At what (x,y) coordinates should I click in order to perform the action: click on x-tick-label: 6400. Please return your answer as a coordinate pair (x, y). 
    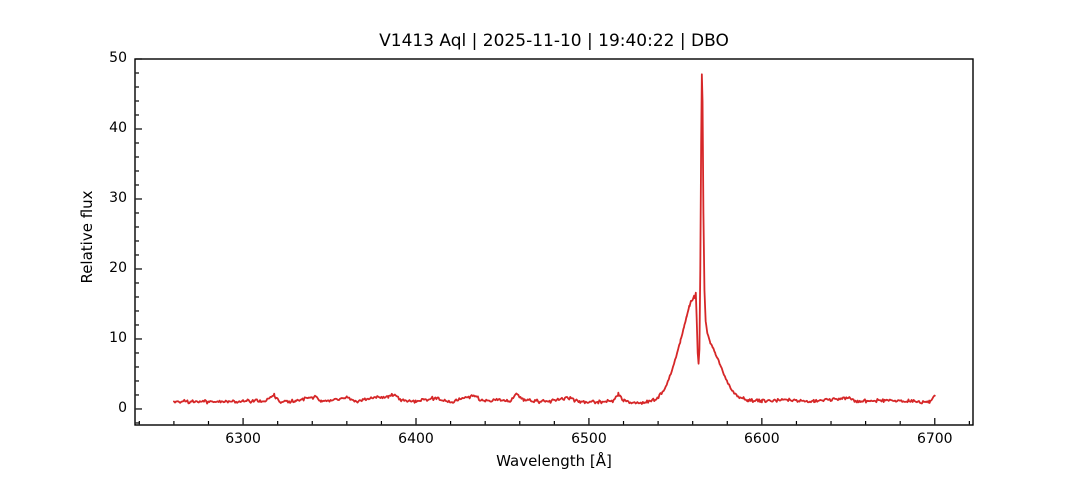
    Looking at the image, I should click on (416, 439).